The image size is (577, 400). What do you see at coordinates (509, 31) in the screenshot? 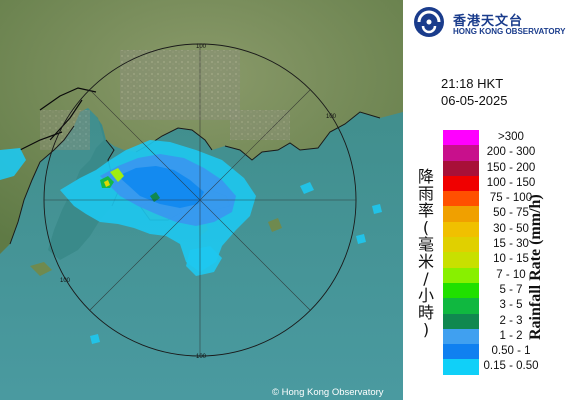
I see `logo-english: HONG KONG OBSERVATORY` at bounding box center [509, 31].